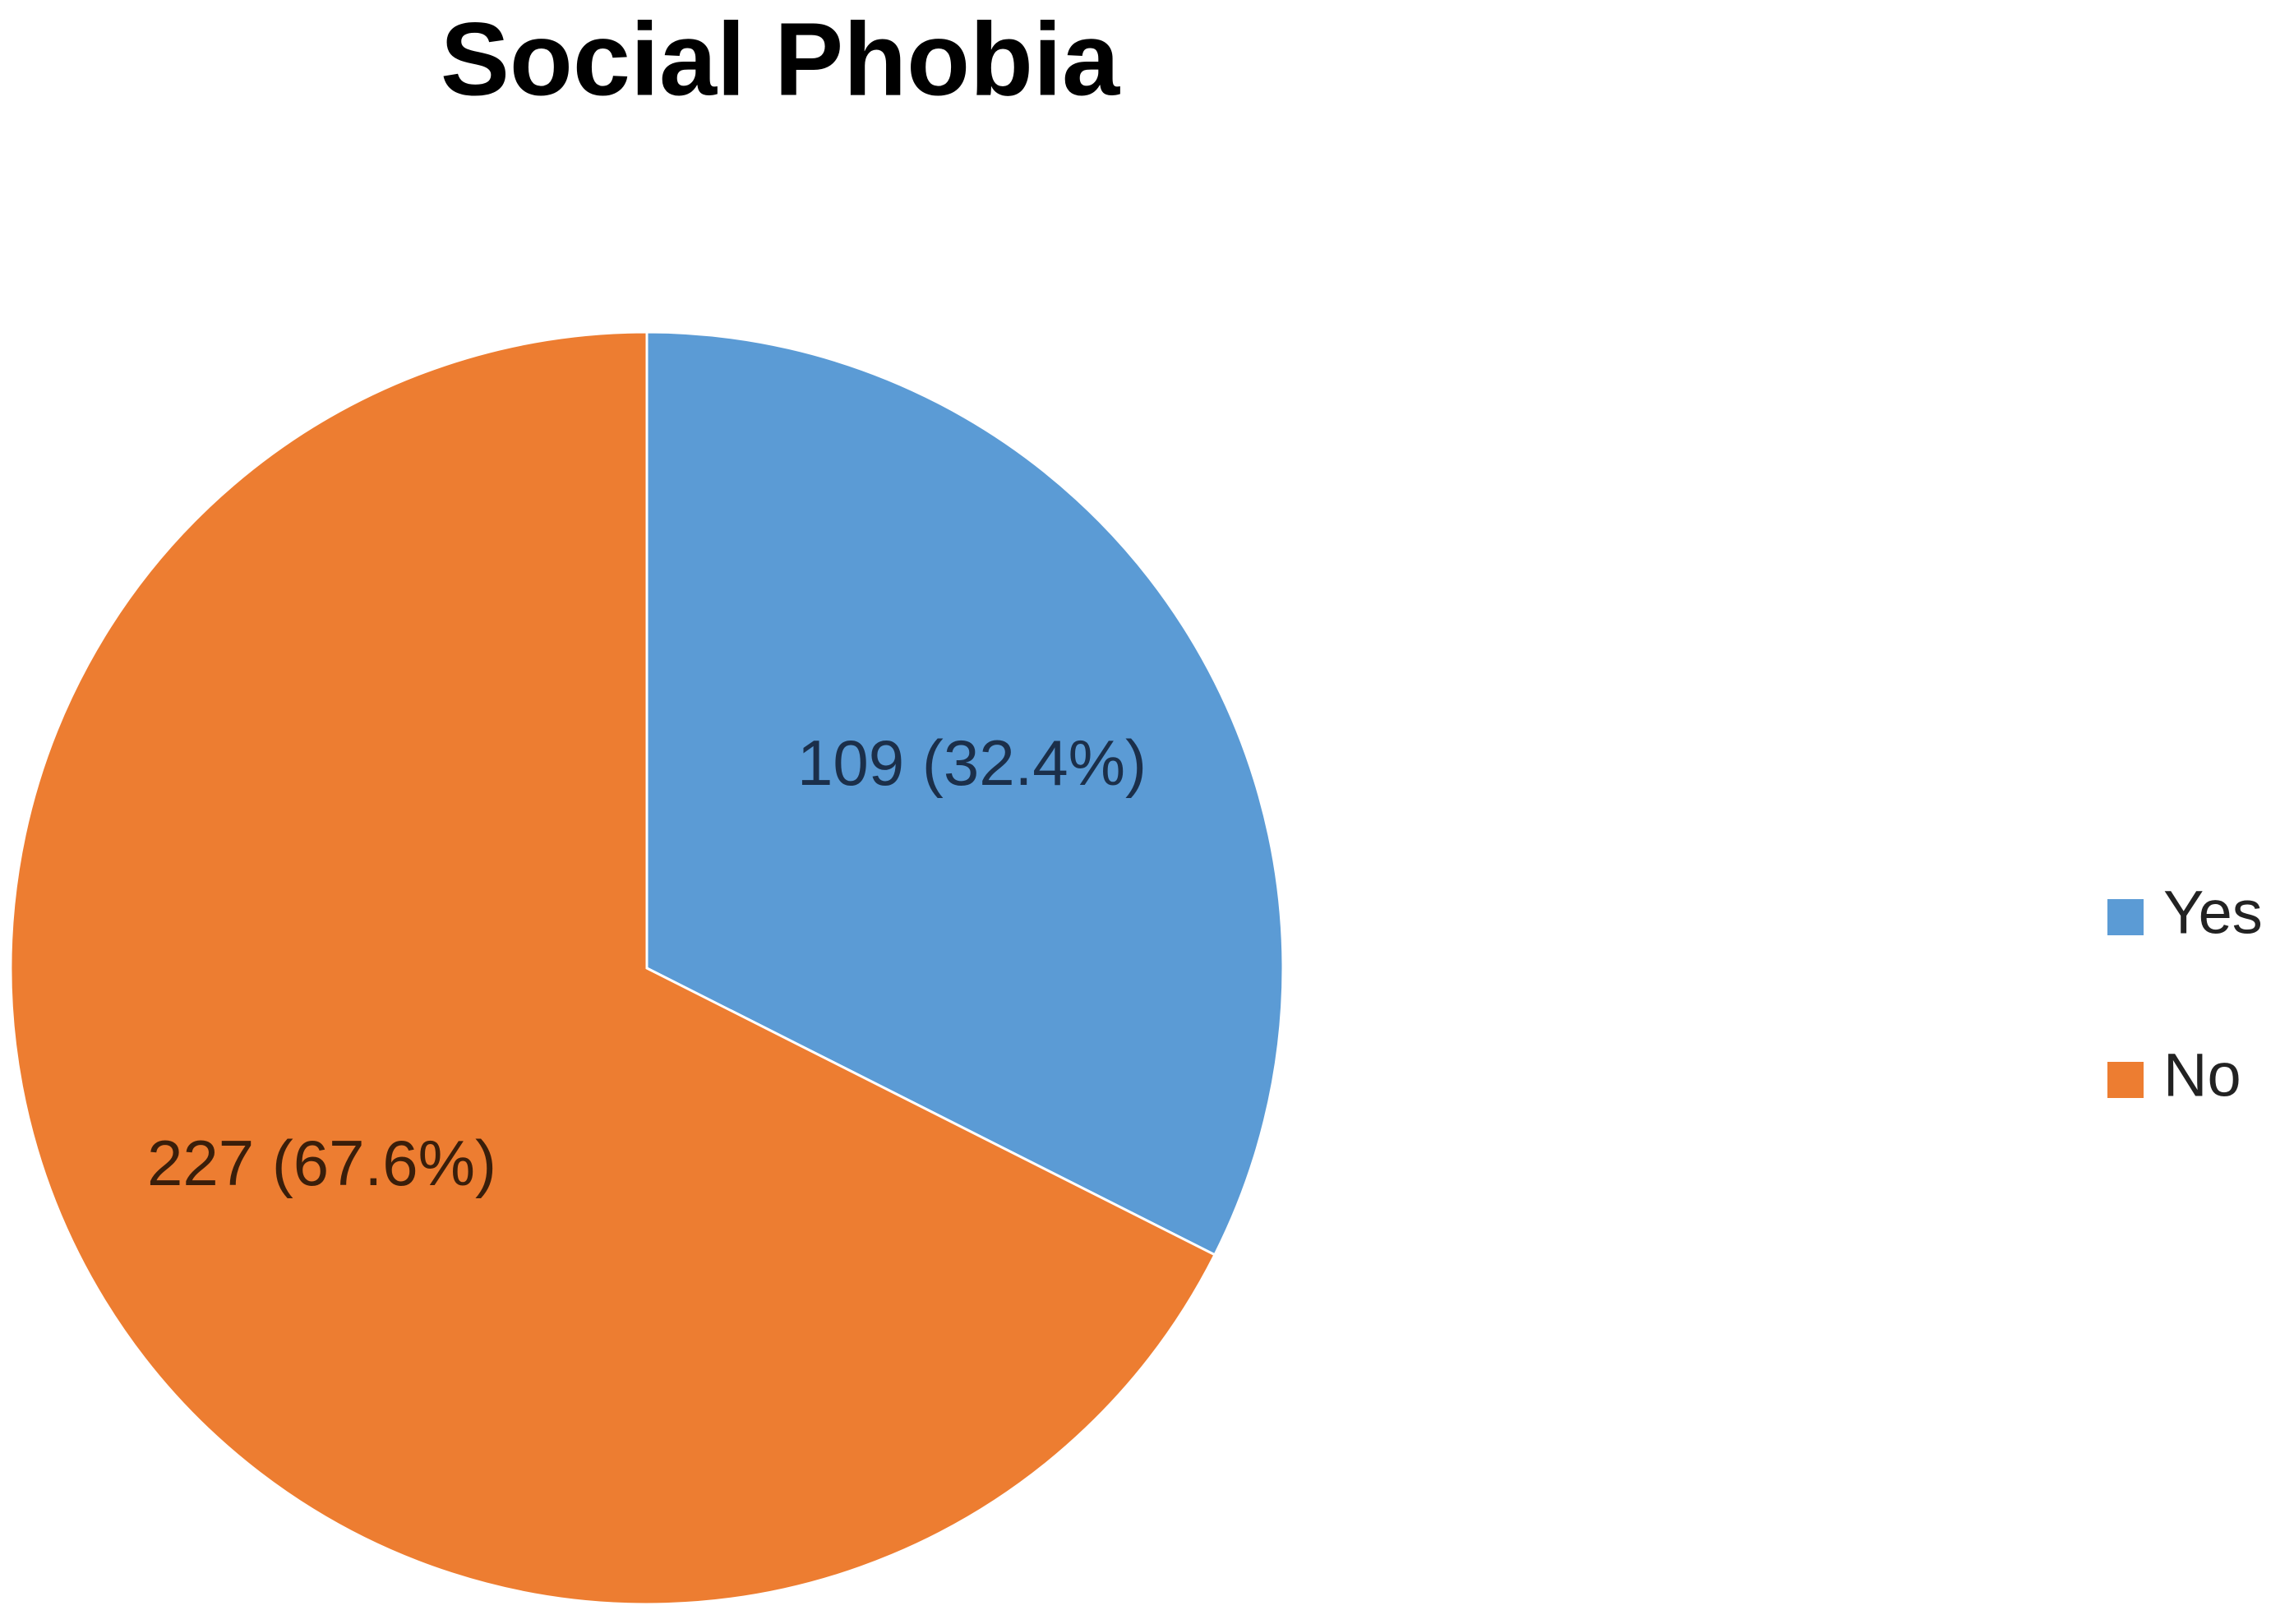 The height and width of the screenshot is (1624, 2294). I want to click on legend-label: Yes, so click(2213, 913).